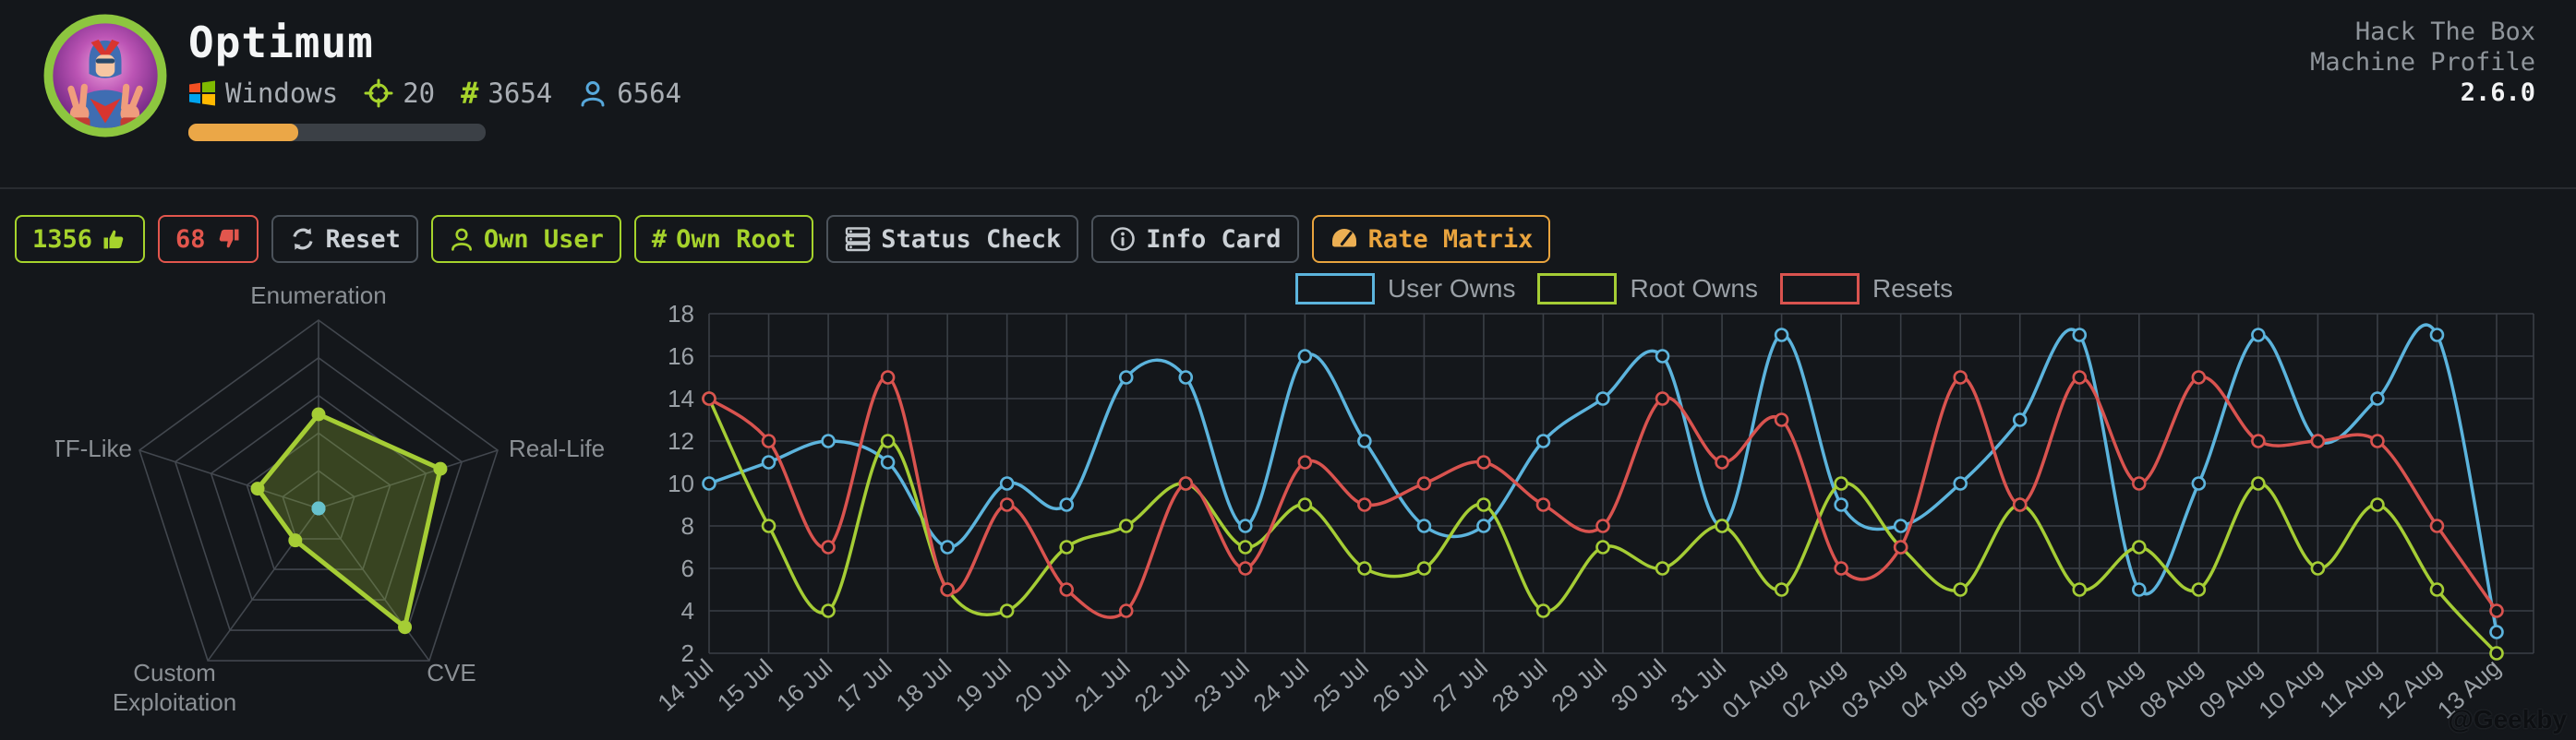 The width and height of the screenshot is (2576, 740). I want to click on person-icon, so click(461, 239).